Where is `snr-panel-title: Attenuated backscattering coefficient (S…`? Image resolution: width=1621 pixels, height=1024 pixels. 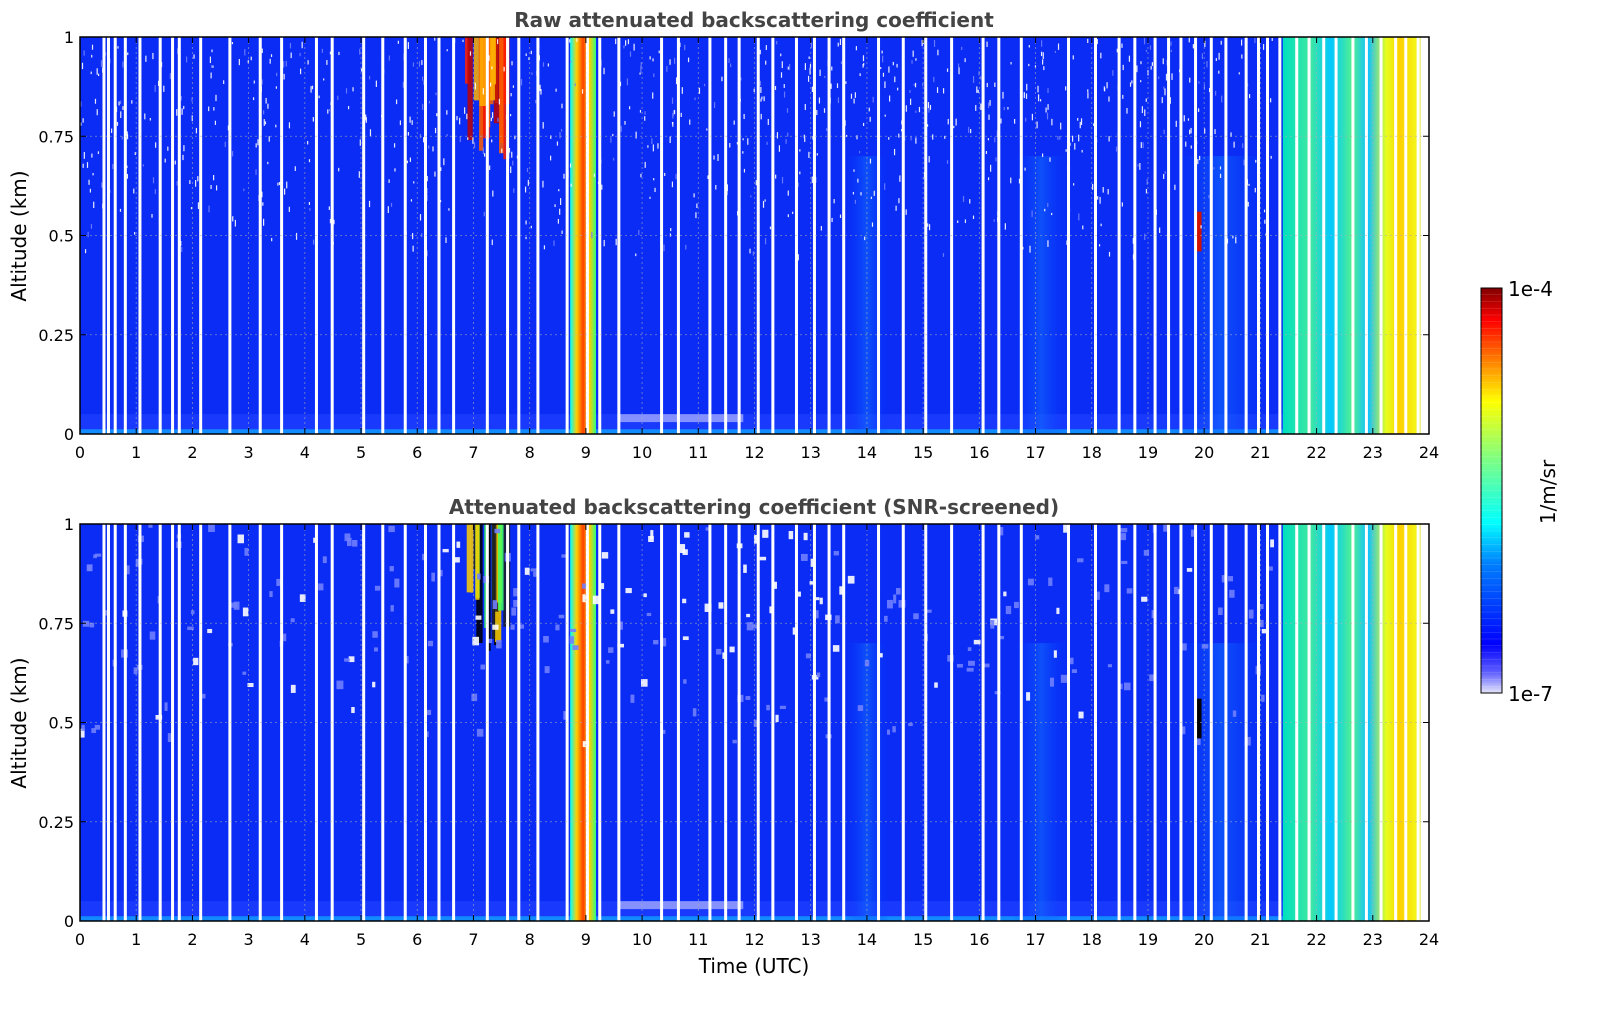
snr-panel-title: Attenuated backscattering coefficient (S… is located at coordinates (754, 507).